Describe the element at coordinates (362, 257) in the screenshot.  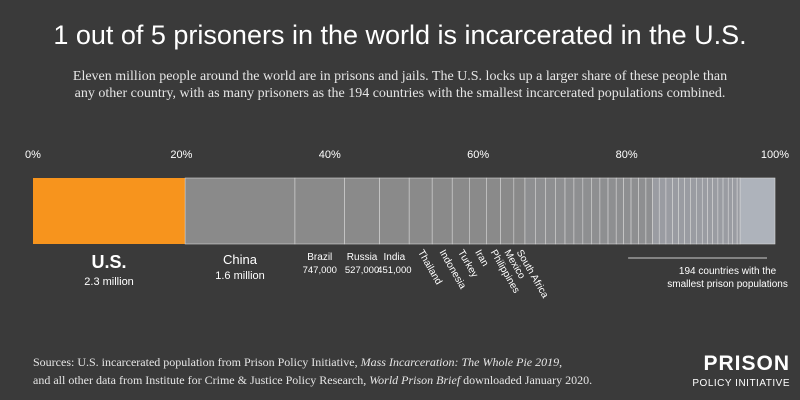
I see `category-label: Russia` at that location.